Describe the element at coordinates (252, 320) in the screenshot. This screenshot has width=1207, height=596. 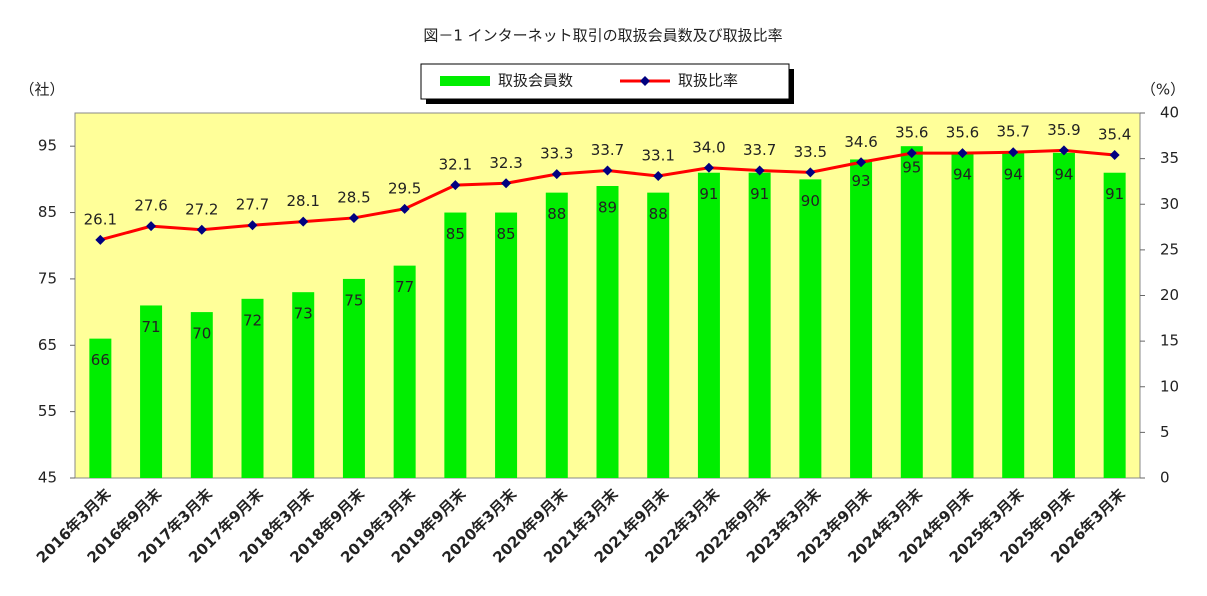
I see `bar-value-label: 72` at that location.